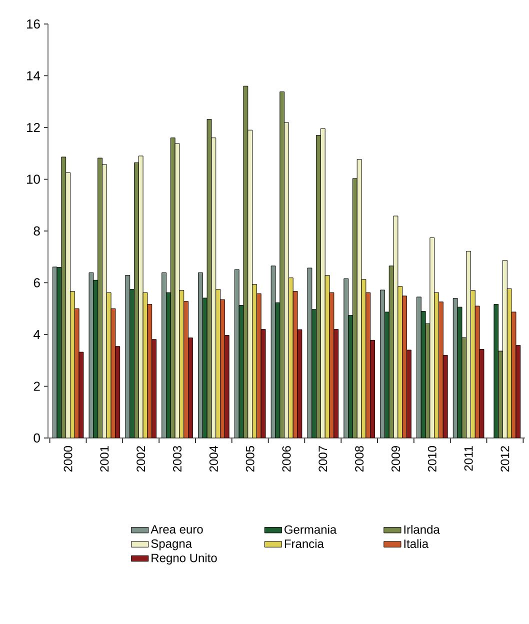 This screenshot has height=624, width=529. I want to click on y-tick-label: 8, so click(37, 231).